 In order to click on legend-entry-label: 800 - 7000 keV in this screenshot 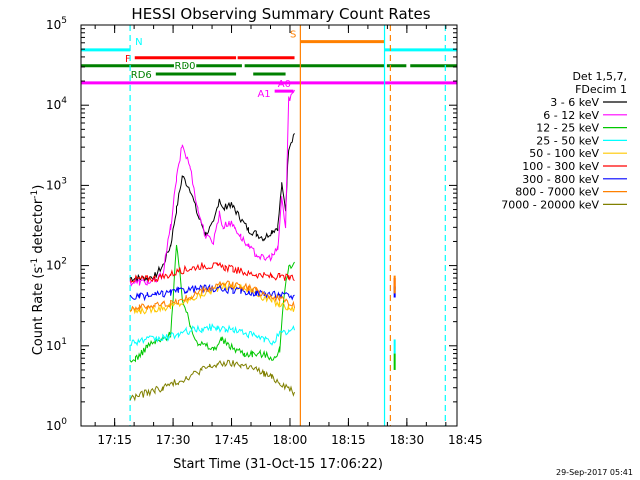, I will do `click(557, 192)`.